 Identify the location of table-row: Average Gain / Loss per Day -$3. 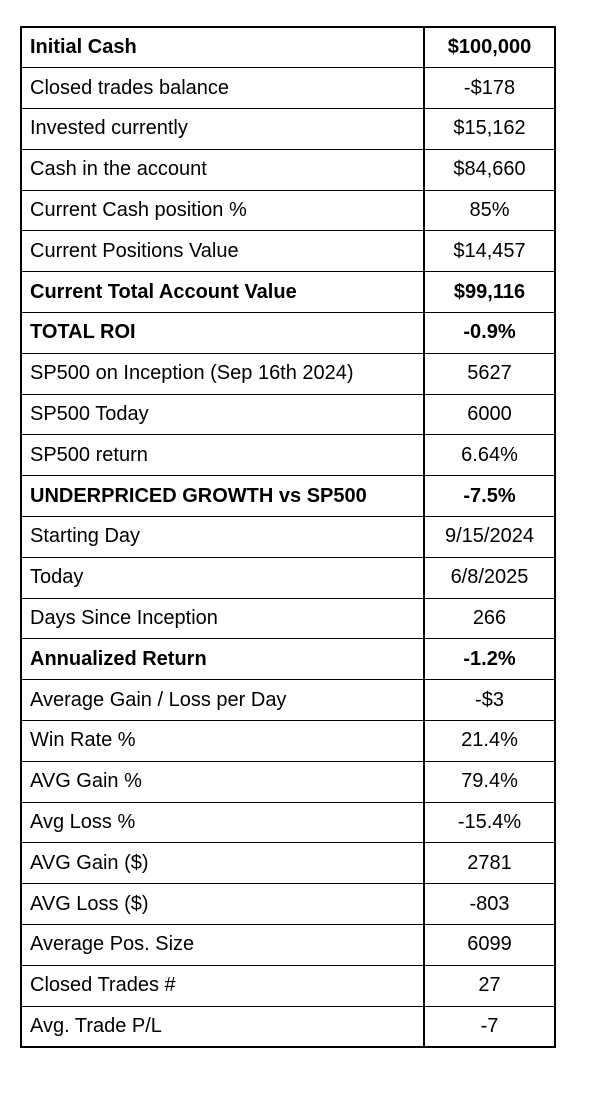
(288, 700).